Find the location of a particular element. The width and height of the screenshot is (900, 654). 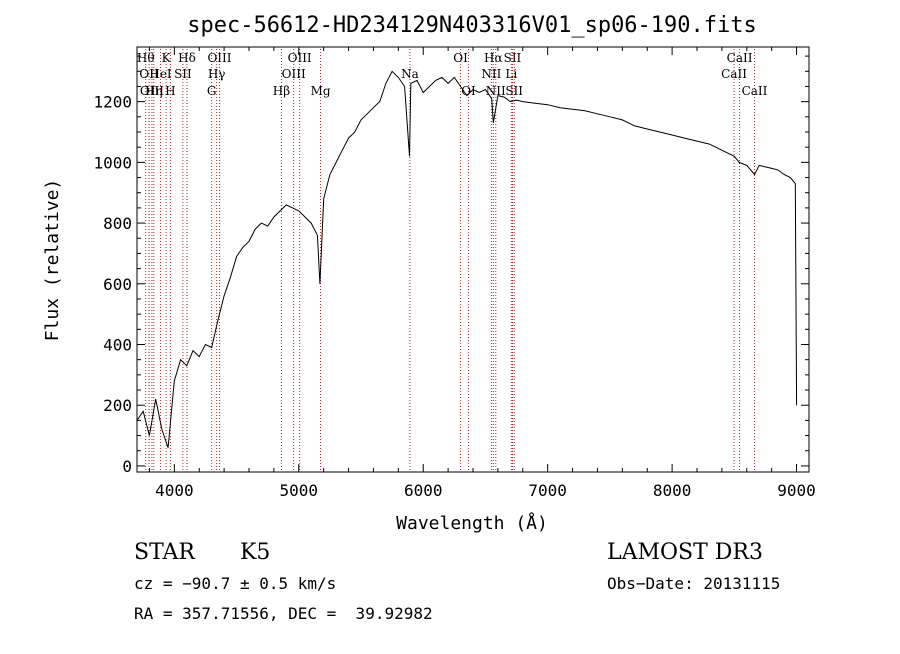

line-label-10: Hγ is located at coordinates (217, 74).